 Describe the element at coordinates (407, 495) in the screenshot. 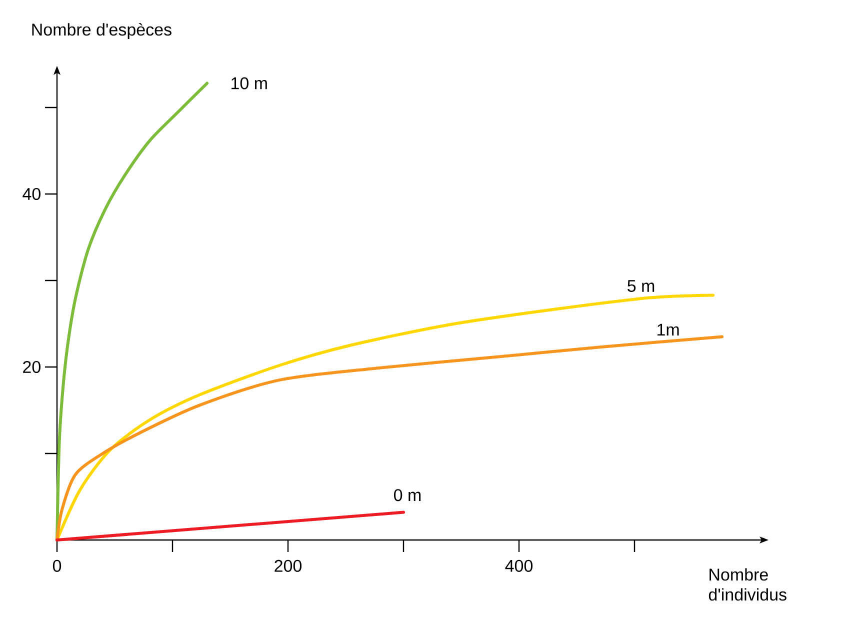

I see `series-label: 0 m` at that location.